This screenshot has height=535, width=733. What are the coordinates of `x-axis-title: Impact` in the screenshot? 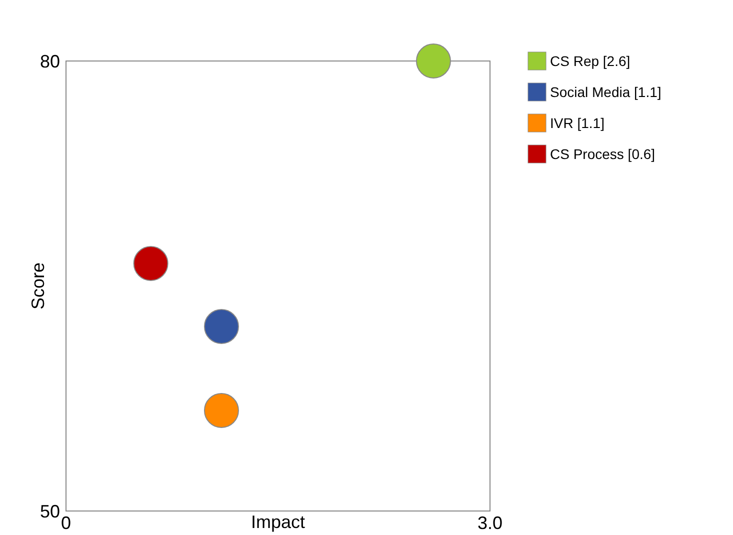 It's located at (278, 522).